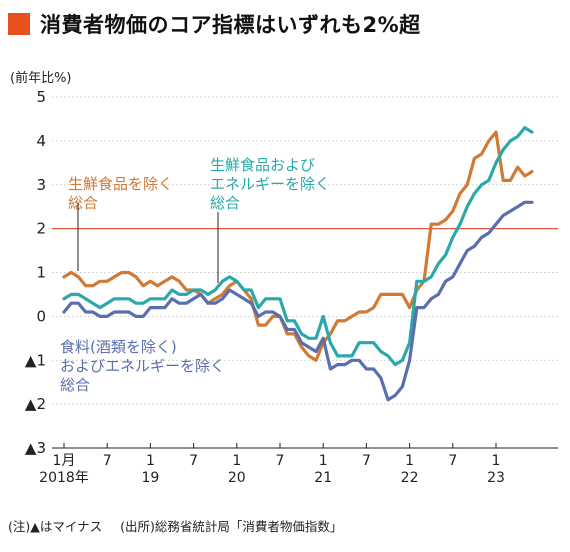 Image resolution: width=570 pixels, height=552 pixels. I want to click on x-tick-year-label: 19, so click(150, 478).